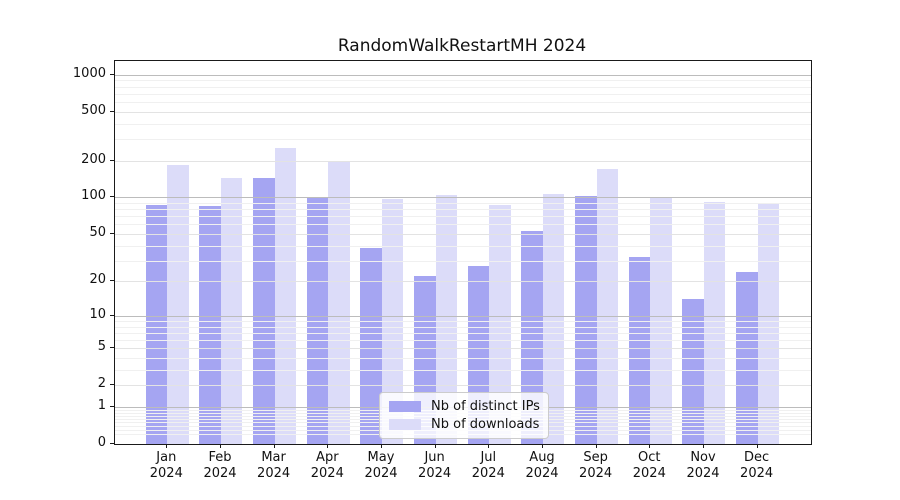 The image size is (900, 500). I want to click on x-tick-label: Feb 2024, so click(220, 466).